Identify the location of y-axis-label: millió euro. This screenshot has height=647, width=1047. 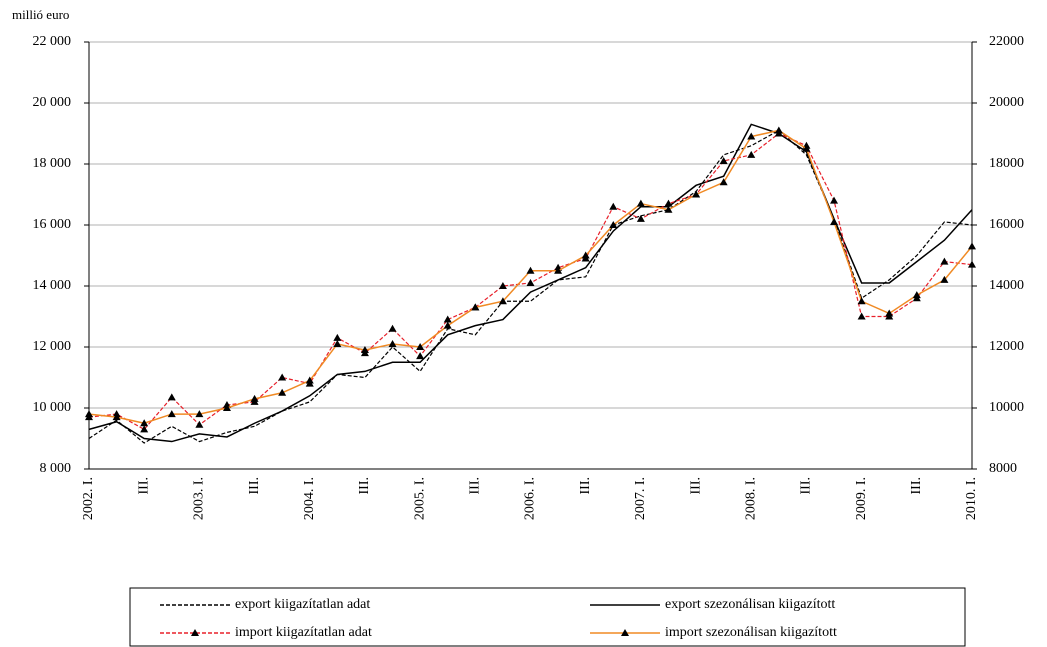
(40, 14).